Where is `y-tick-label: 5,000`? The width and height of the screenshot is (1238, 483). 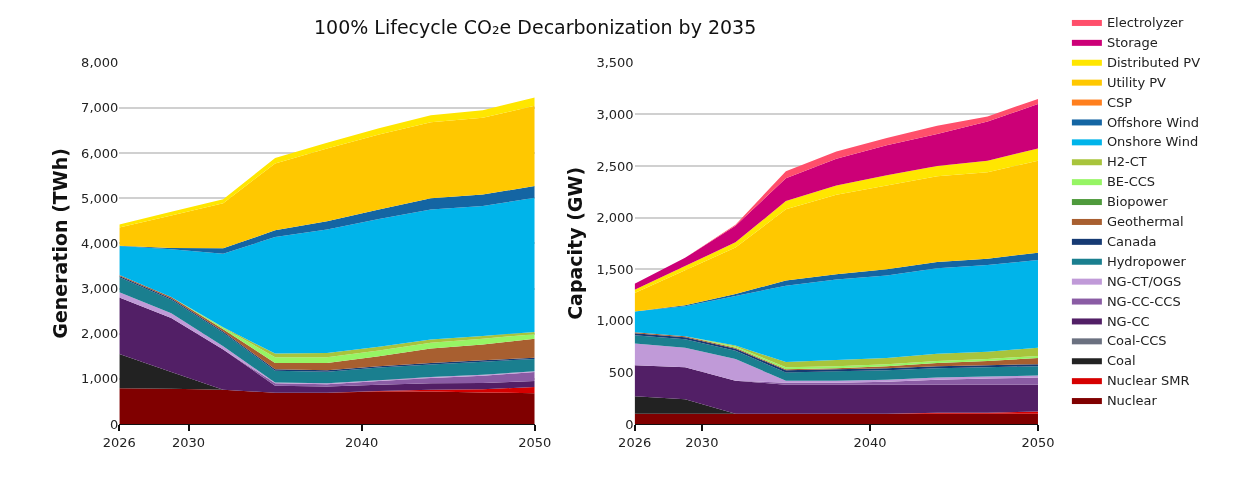
y-tick-label: 5,000 is located at coordinates (100, 198).